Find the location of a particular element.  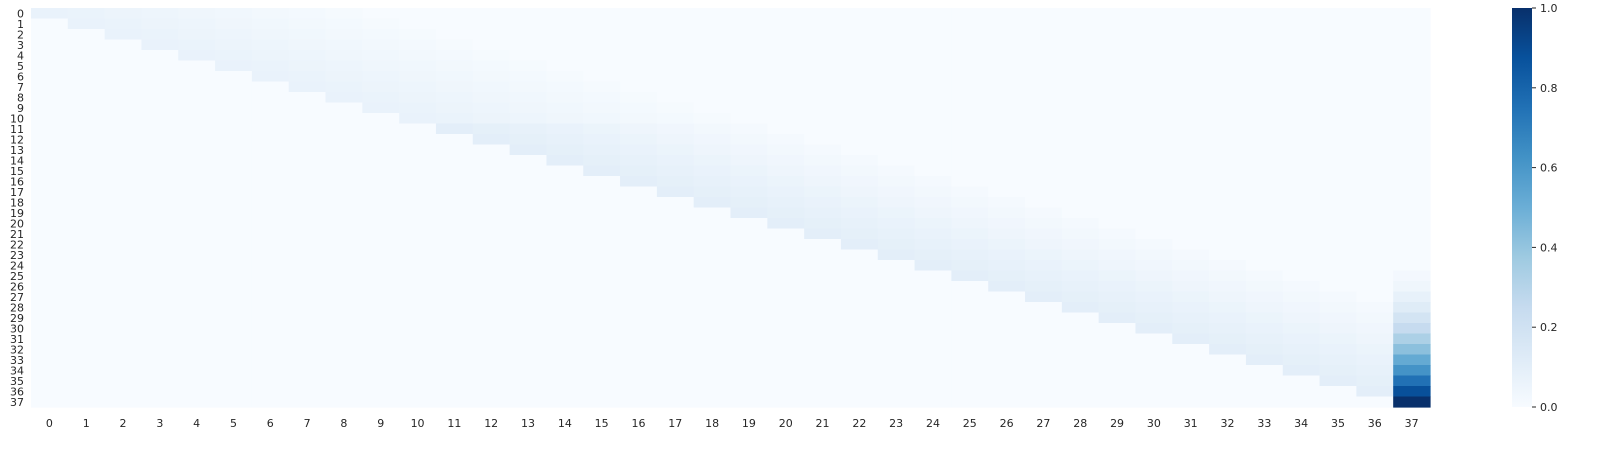

x-tick-label: 28 is located at coordinates (1080, 423).